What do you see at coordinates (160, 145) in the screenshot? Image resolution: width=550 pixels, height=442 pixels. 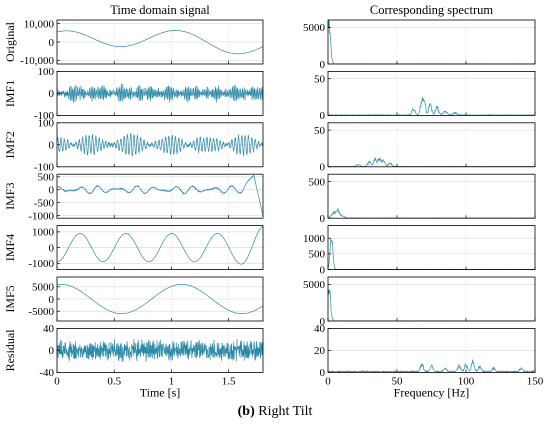 I see `signal-line-imf2` at bounding box center [160, 145].